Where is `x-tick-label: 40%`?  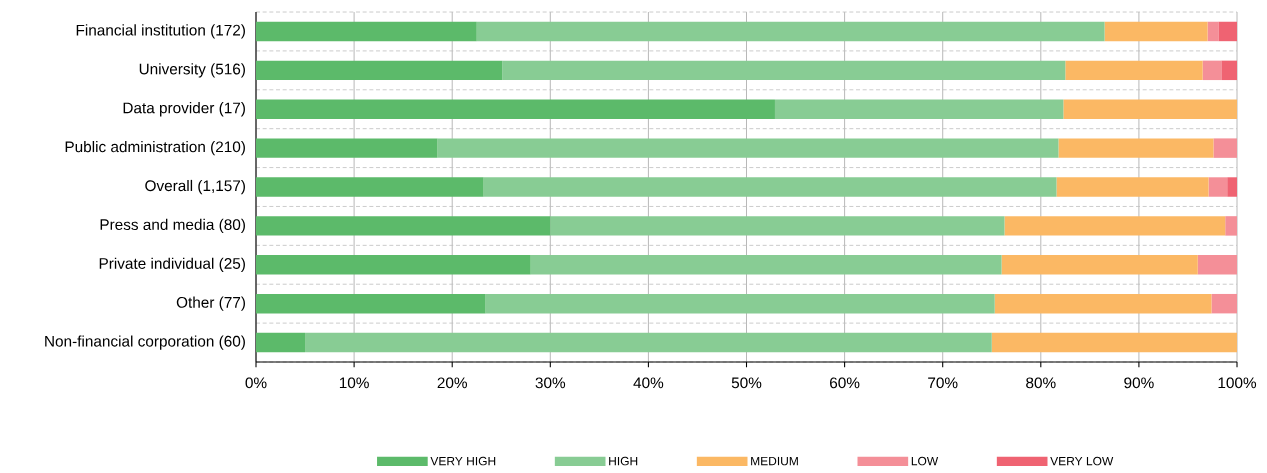 x-tick-label: 40% is located at coordinates (648, 383).